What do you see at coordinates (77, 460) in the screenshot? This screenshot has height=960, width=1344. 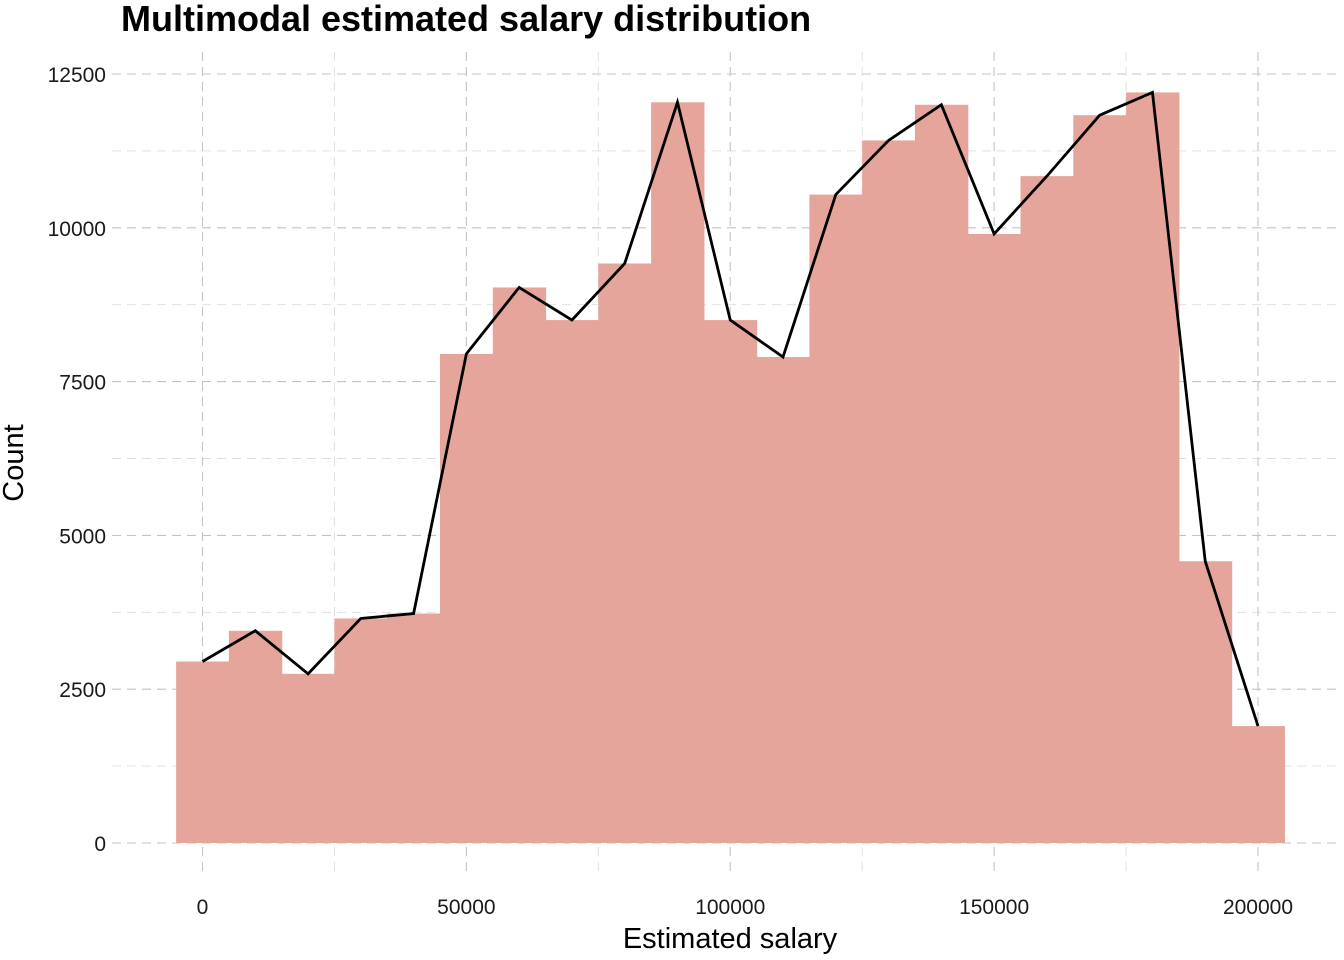 I see `y-axis-ticks: 0 2500 5000 7500 10000 12500` at bounding box center [77, 460].